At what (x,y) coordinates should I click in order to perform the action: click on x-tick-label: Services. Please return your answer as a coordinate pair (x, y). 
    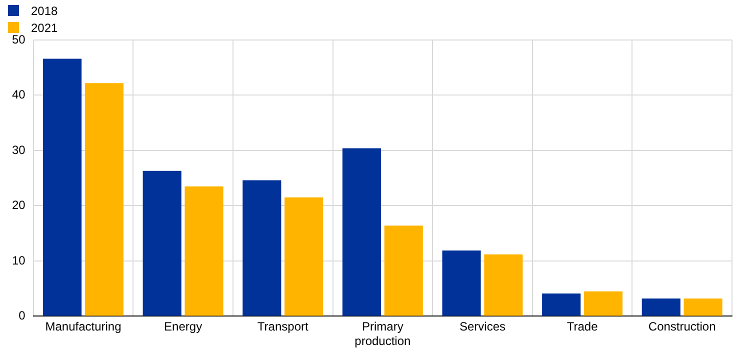
    Looking at the image, I should click on (482, 327).